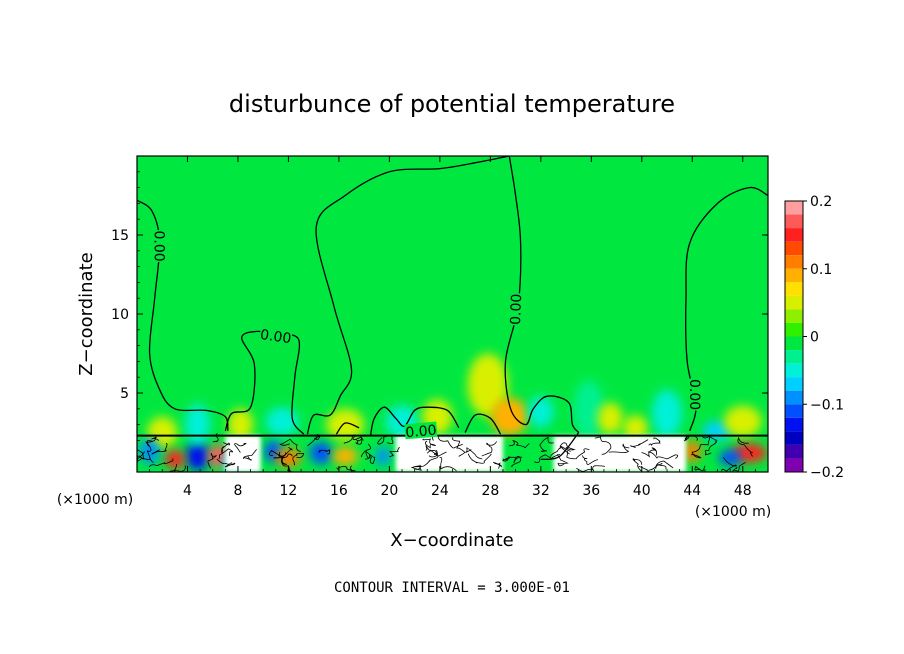 Image resolution: width=904 pixels, height=654 pixels. What do you see at coordinates (814, 338) in the screenshot?
I see `colorbar-tick-label: 0` at bounding box center [814, 338].